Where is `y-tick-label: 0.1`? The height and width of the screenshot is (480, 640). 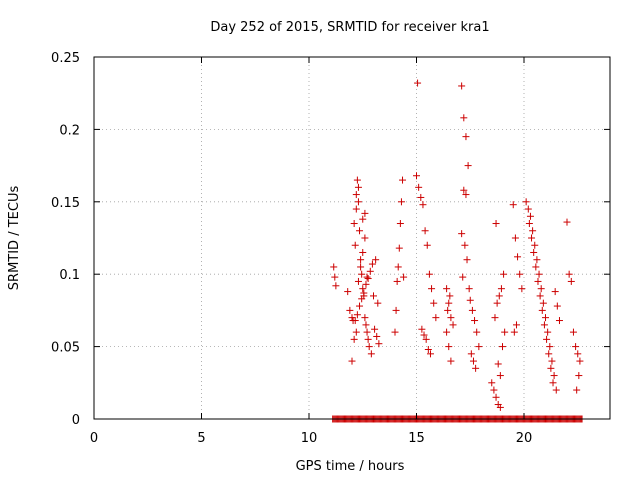 y-tick-label: 0.1 is located at coordinates (69, 275).